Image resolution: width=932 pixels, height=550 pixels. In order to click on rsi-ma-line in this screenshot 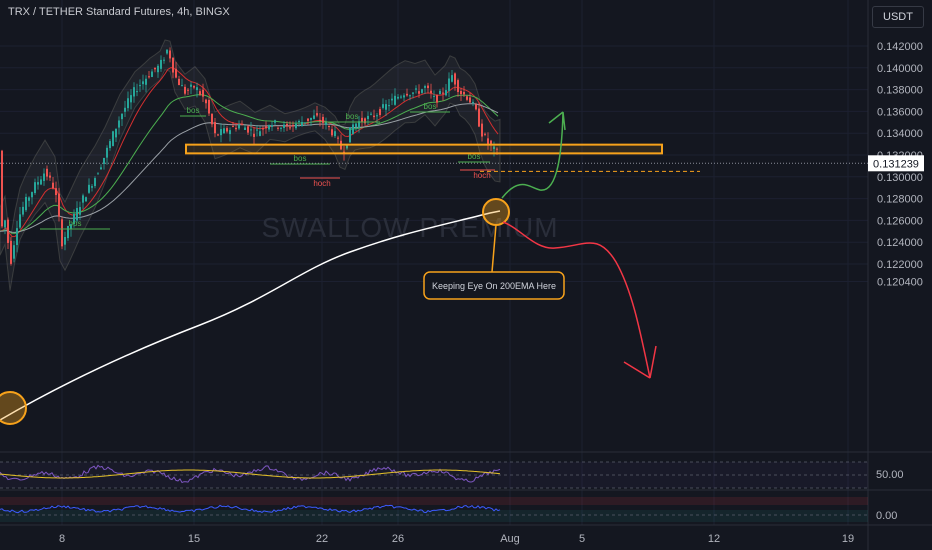, I will do `click(250, 474)`.